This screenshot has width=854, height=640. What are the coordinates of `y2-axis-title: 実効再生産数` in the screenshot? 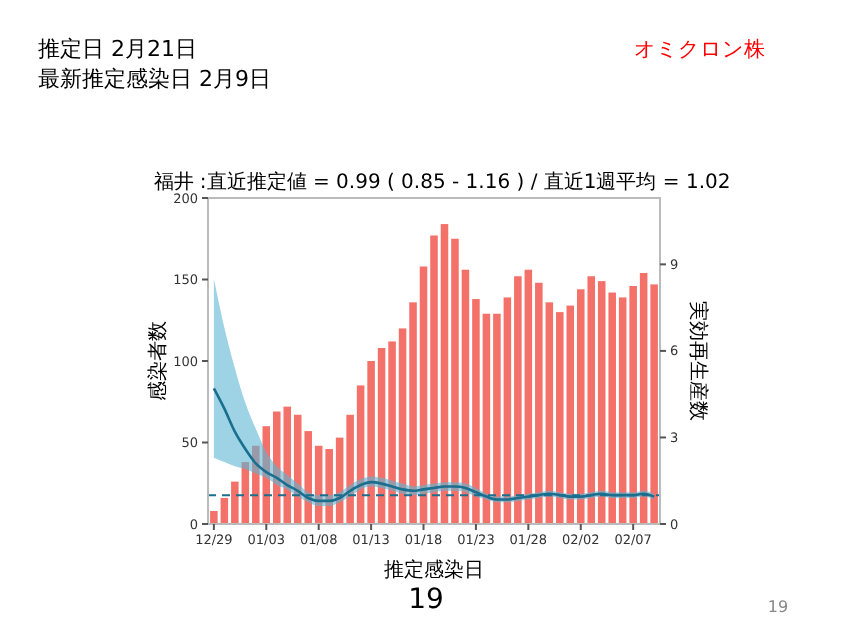 It's located at (698, 361).